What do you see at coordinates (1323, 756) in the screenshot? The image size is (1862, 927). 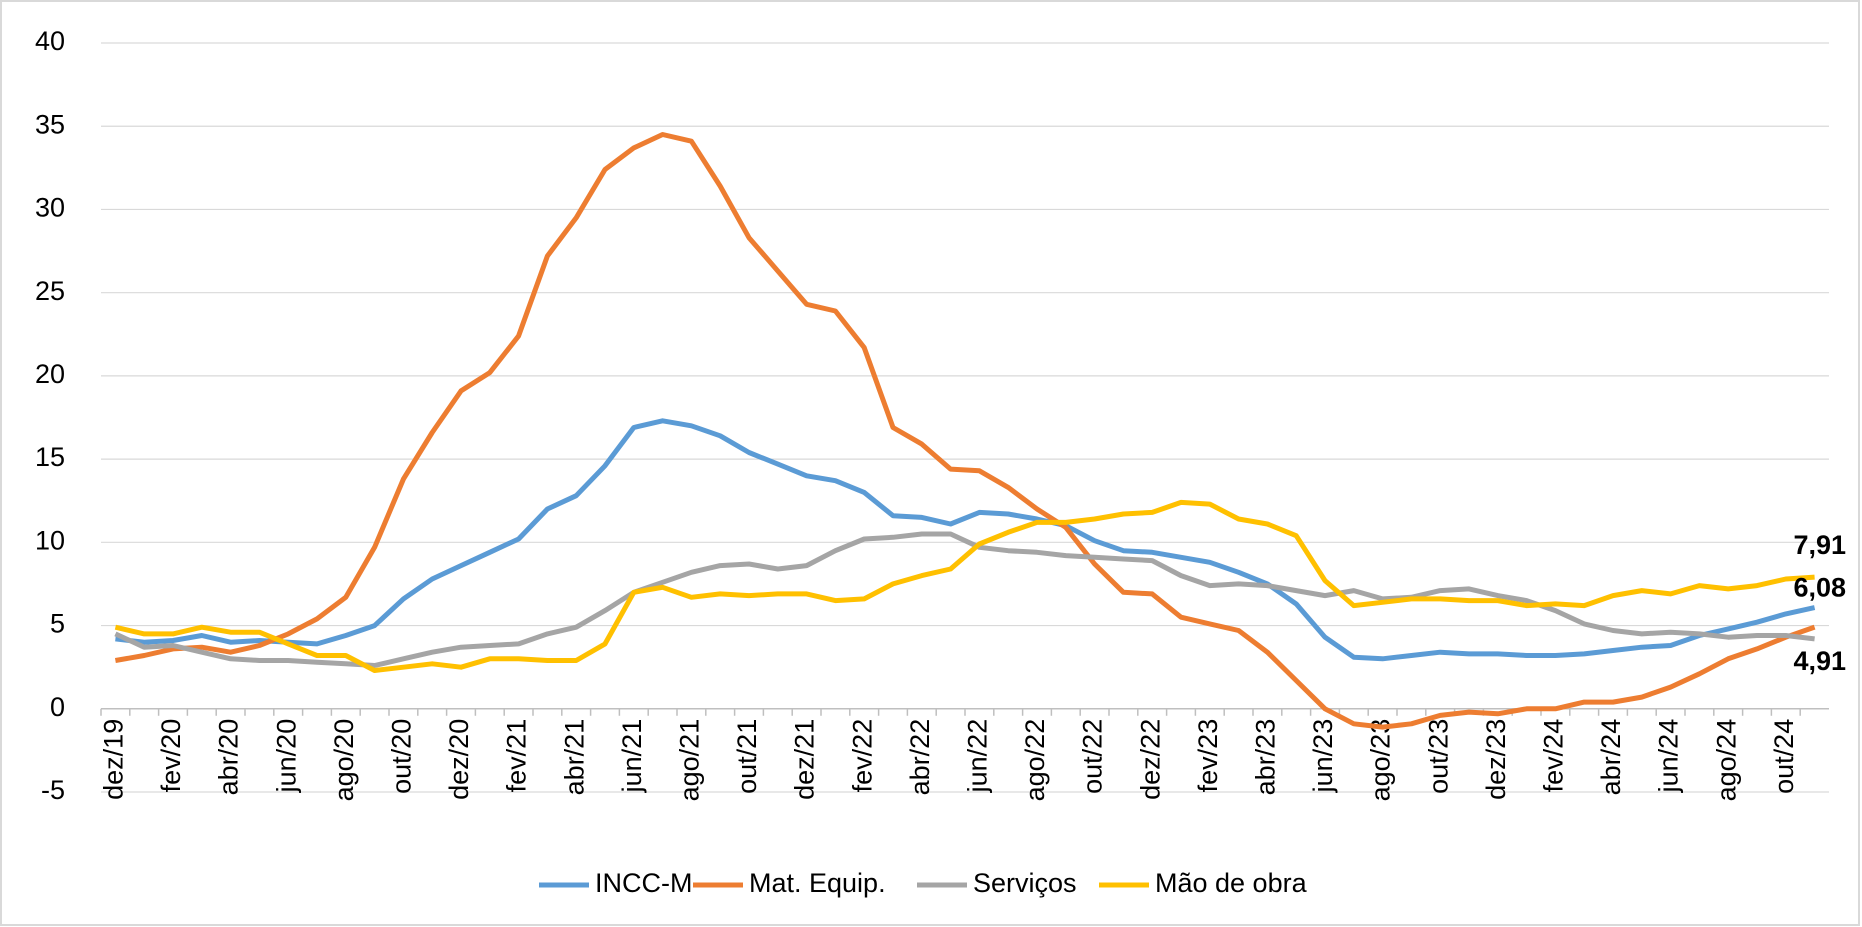 I see `x-tick-label: jun/23` at bounding box center [1323, 756].